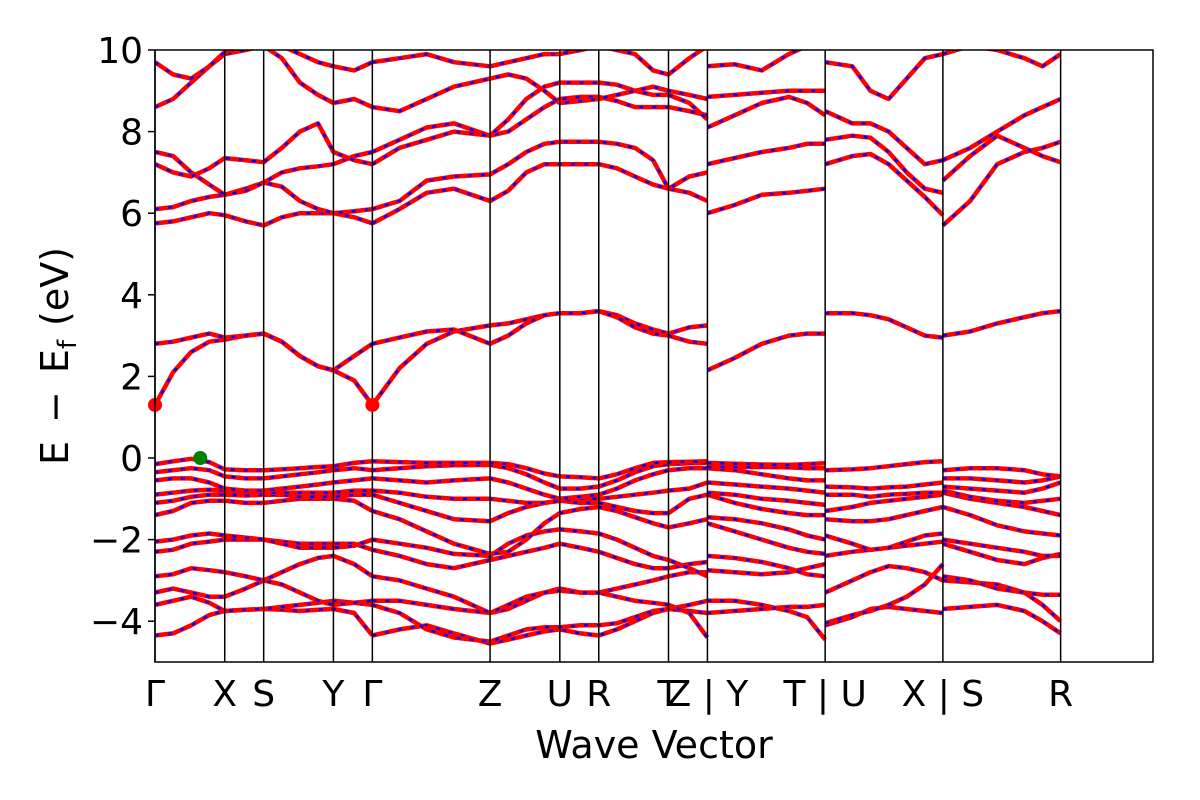  I want to click on band-up-s2-b11, so click(766, 464).